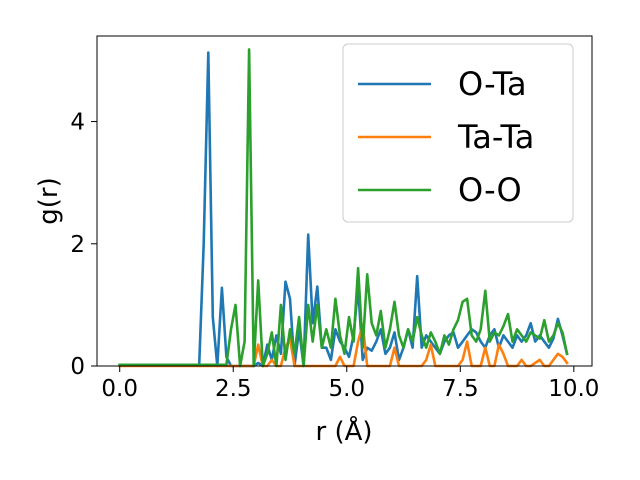  Describe the element at coordinates (492, 84) in the screenshot. I see `legend-label-o-ta: O-Ta` at that location.